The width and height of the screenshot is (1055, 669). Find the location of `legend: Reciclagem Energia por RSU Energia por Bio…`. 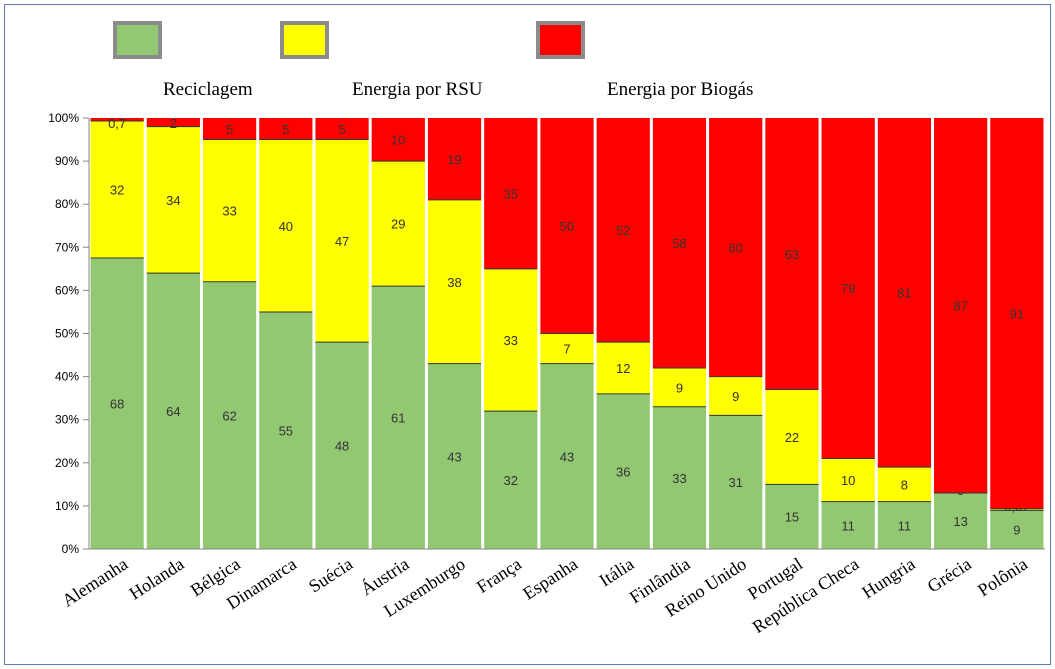

legend: Reciclagem Energia por RSU Energia por Bio… is located at coordinates (433, 60).